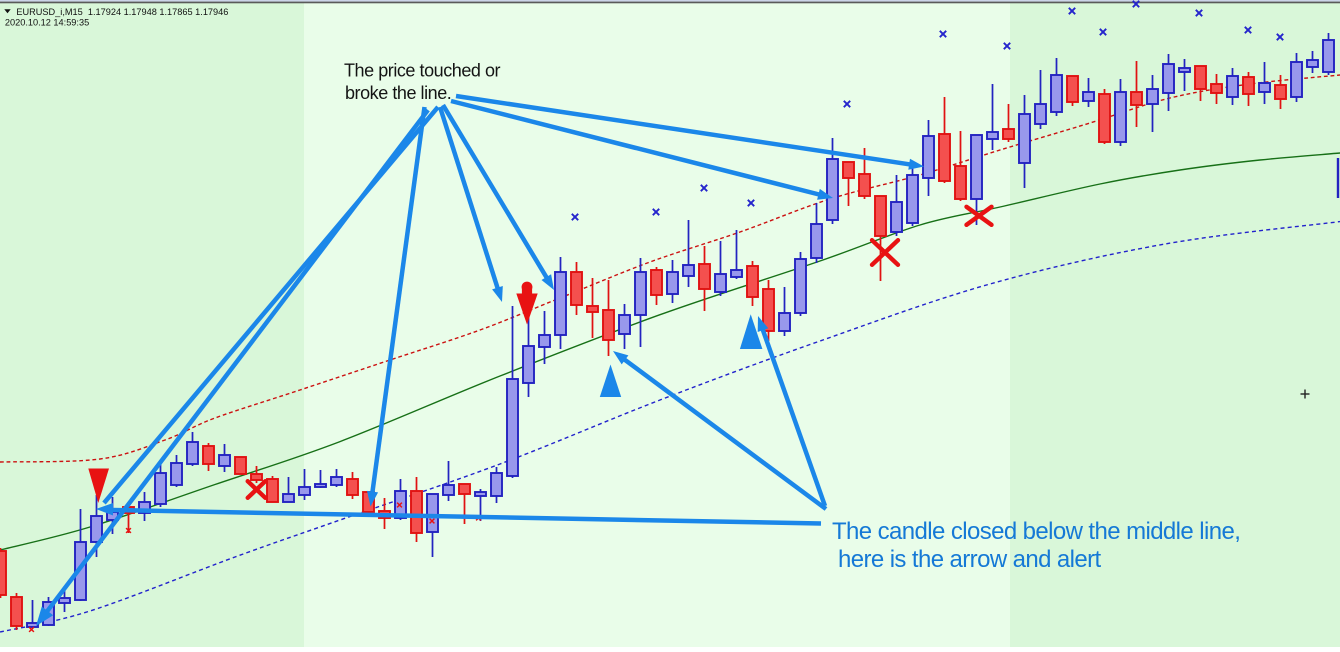 This screenshot has height=652, width=1340. Describe the element at coordinates (970, 559) in the screenshot. I see `svg-text: here is the arrow and alert` at that location.